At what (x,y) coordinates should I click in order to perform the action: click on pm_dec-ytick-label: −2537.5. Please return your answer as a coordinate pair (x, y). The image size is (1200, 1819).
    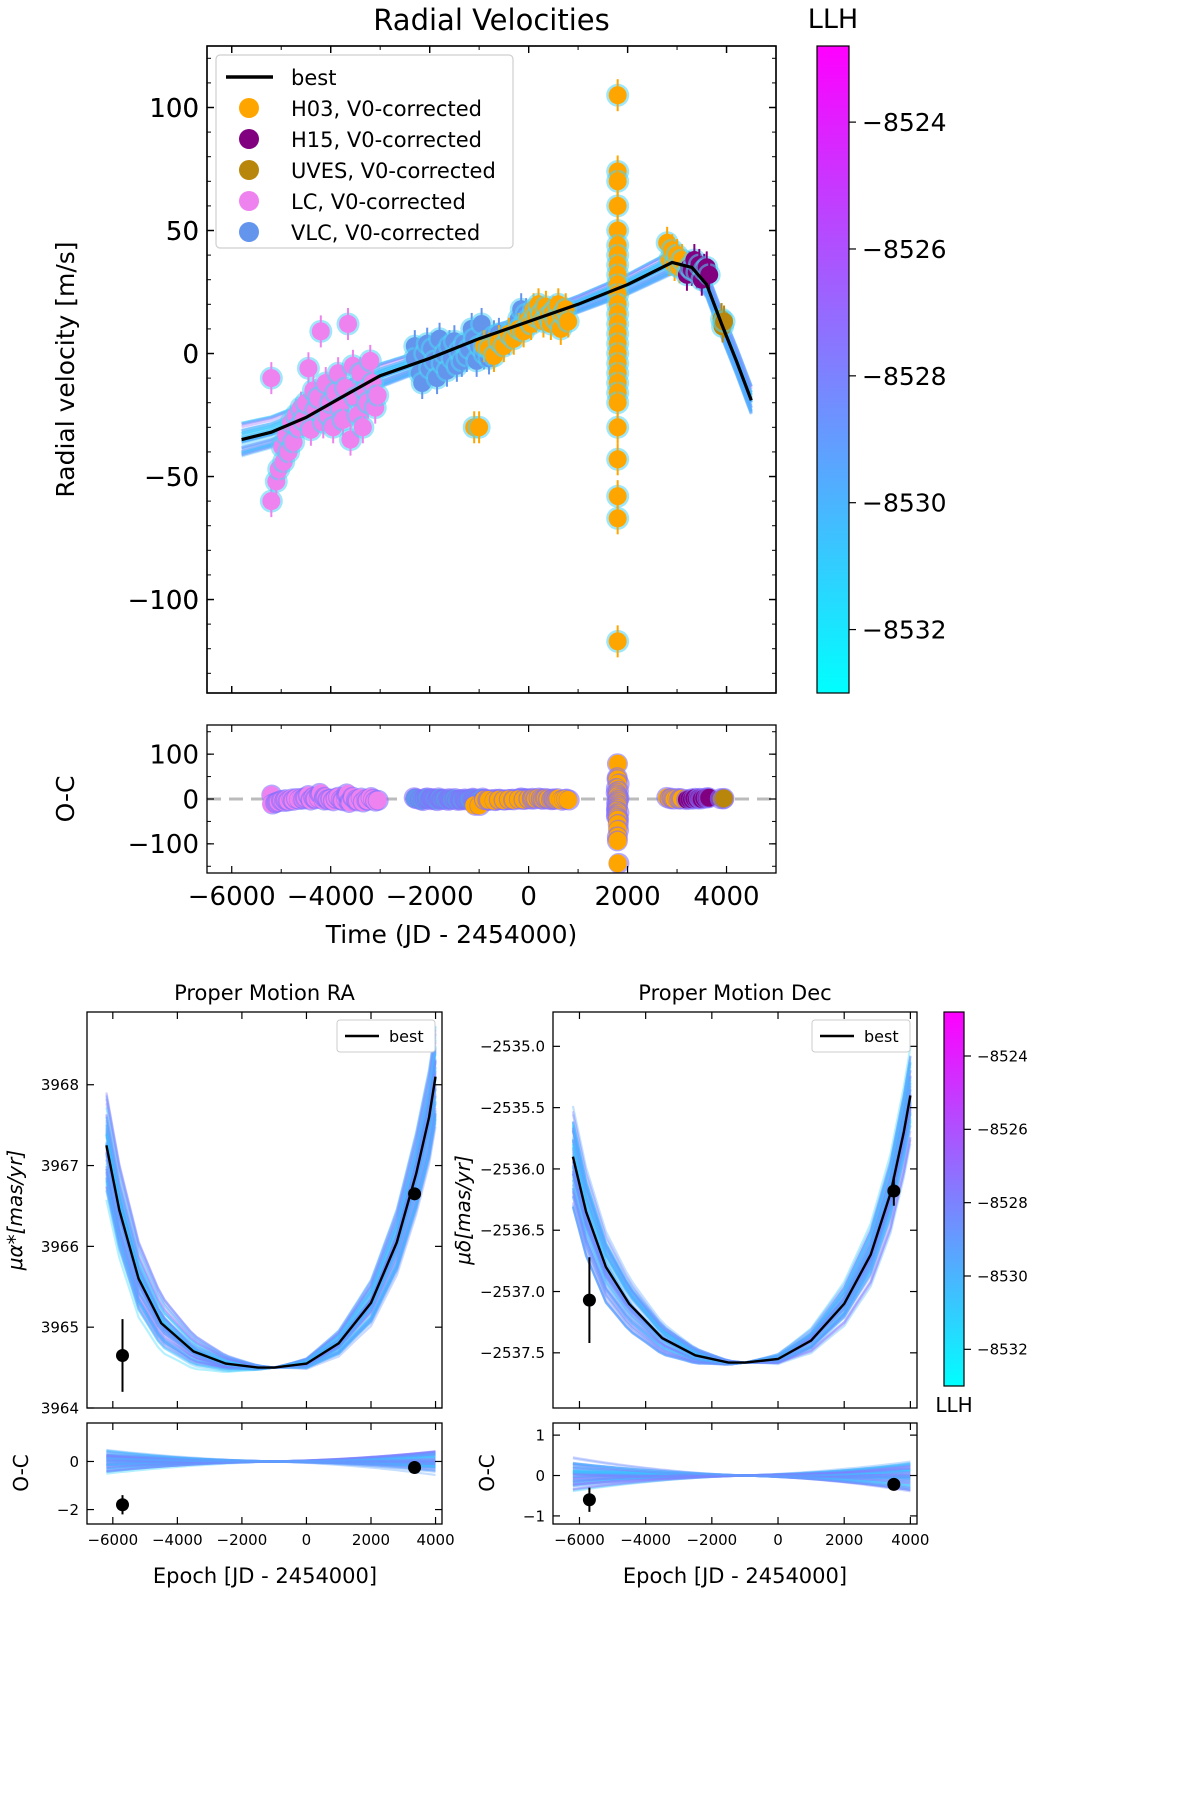
    Looking at the image, I should click on (512, 1353).